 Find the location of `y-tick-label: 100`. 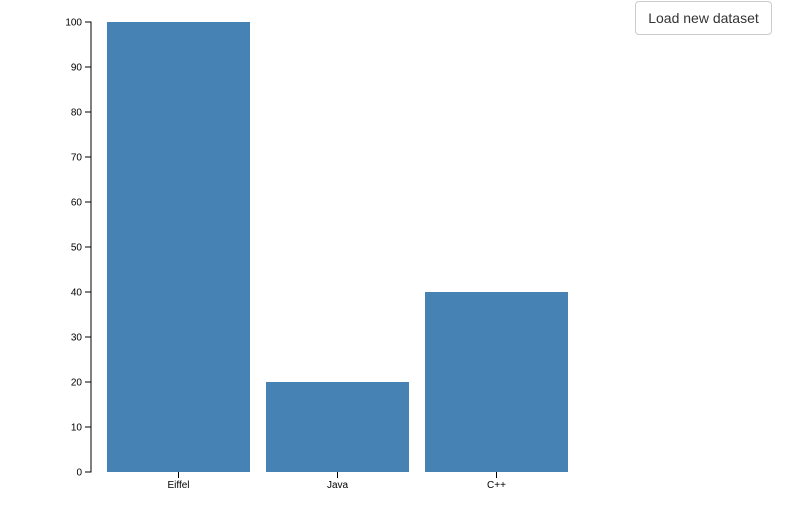

y-tick-label: 100 is located at coordinates (73, 23).